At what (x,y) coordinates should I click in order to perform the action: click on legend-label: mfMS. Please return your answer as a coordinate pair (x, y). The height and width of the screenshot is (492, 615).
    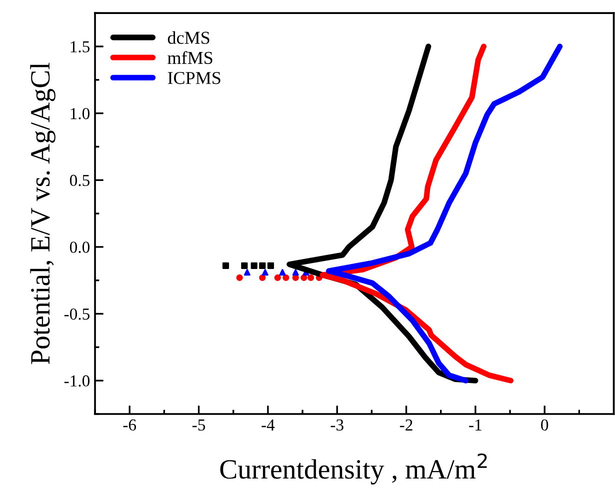
    Looking at the image, I should click on (190, 57).